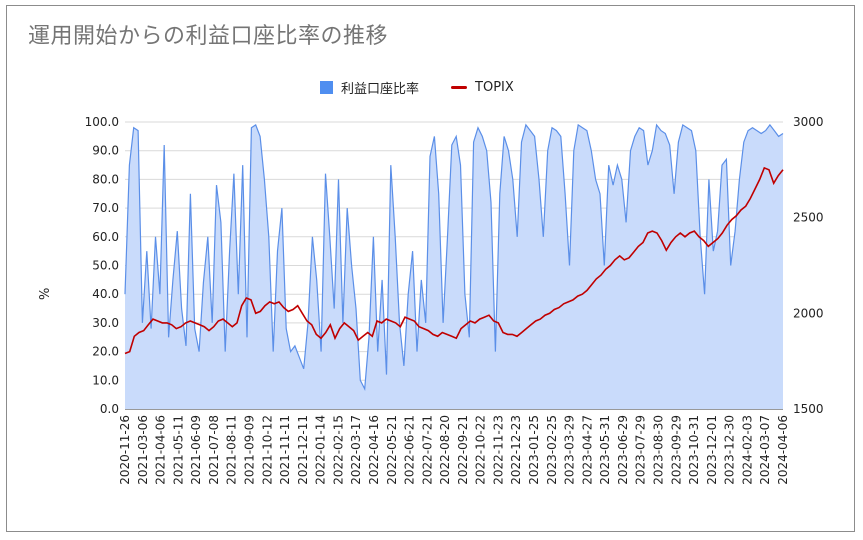 The width and height of the screenshot is (863, 540). I want to click on x-tick-label: 2022-05-21, so click(392, 450).